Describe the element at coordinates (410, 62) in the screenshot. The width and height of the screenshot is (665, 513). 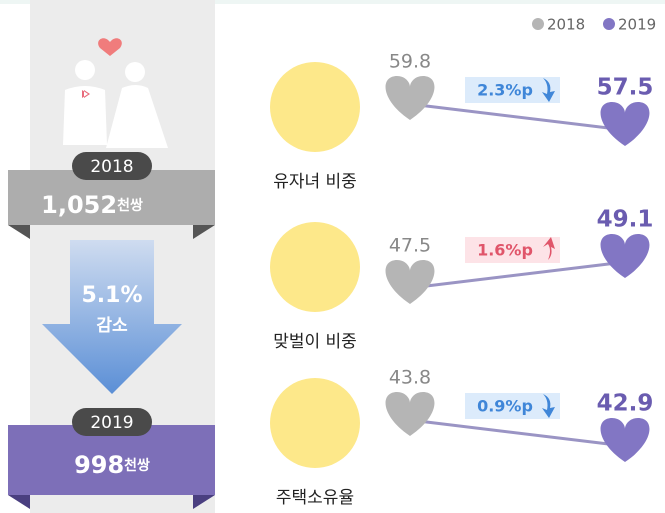
I see `value-2018: 59.8` at that location.